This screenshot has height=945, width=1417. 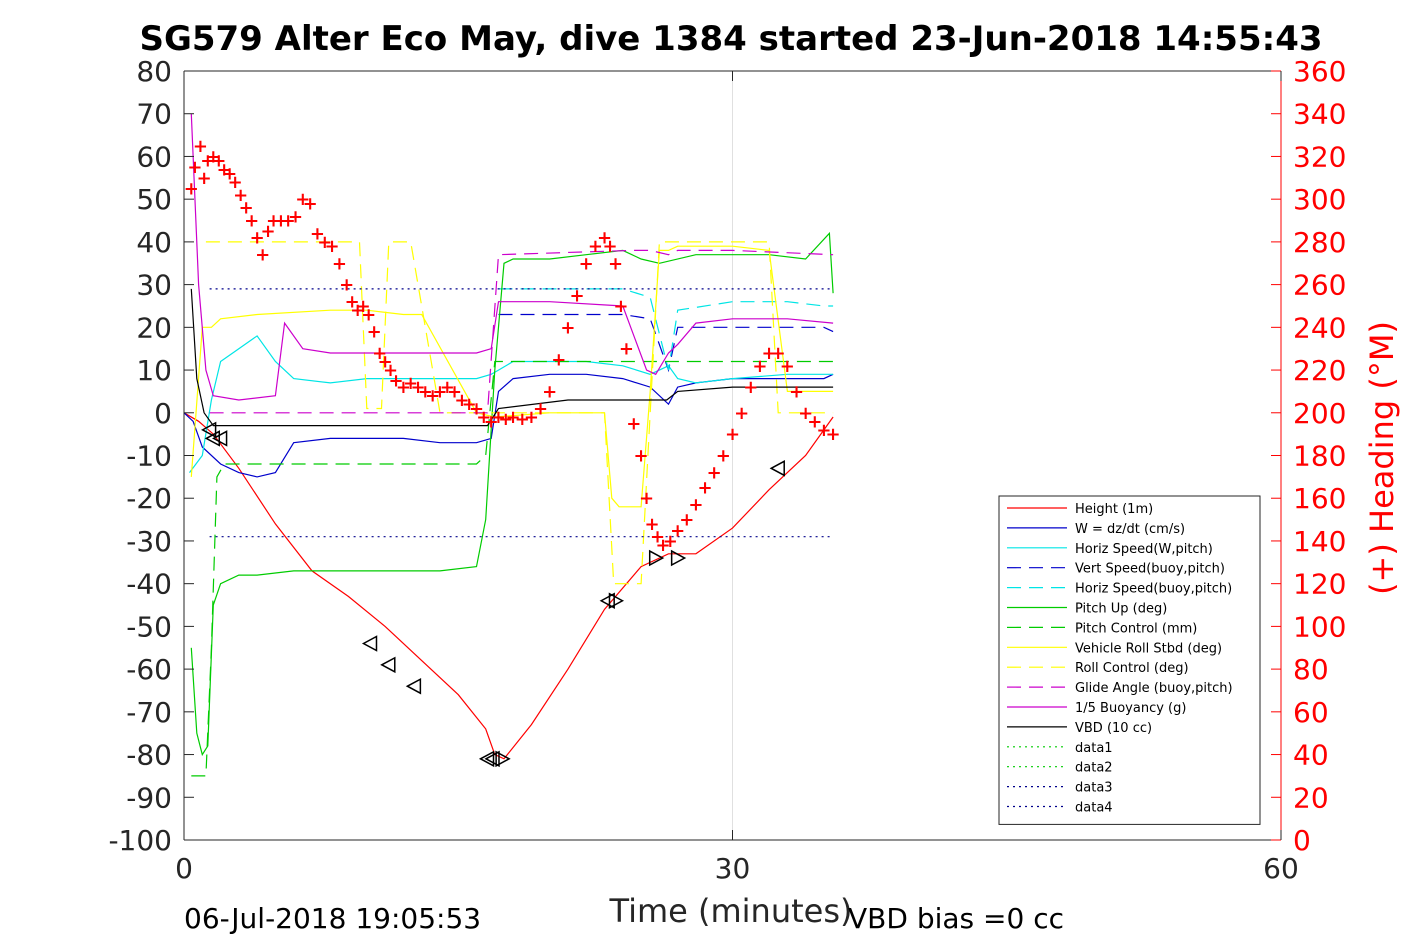 I want to click on y-tick-label: 20, so click(x=154, y=327).